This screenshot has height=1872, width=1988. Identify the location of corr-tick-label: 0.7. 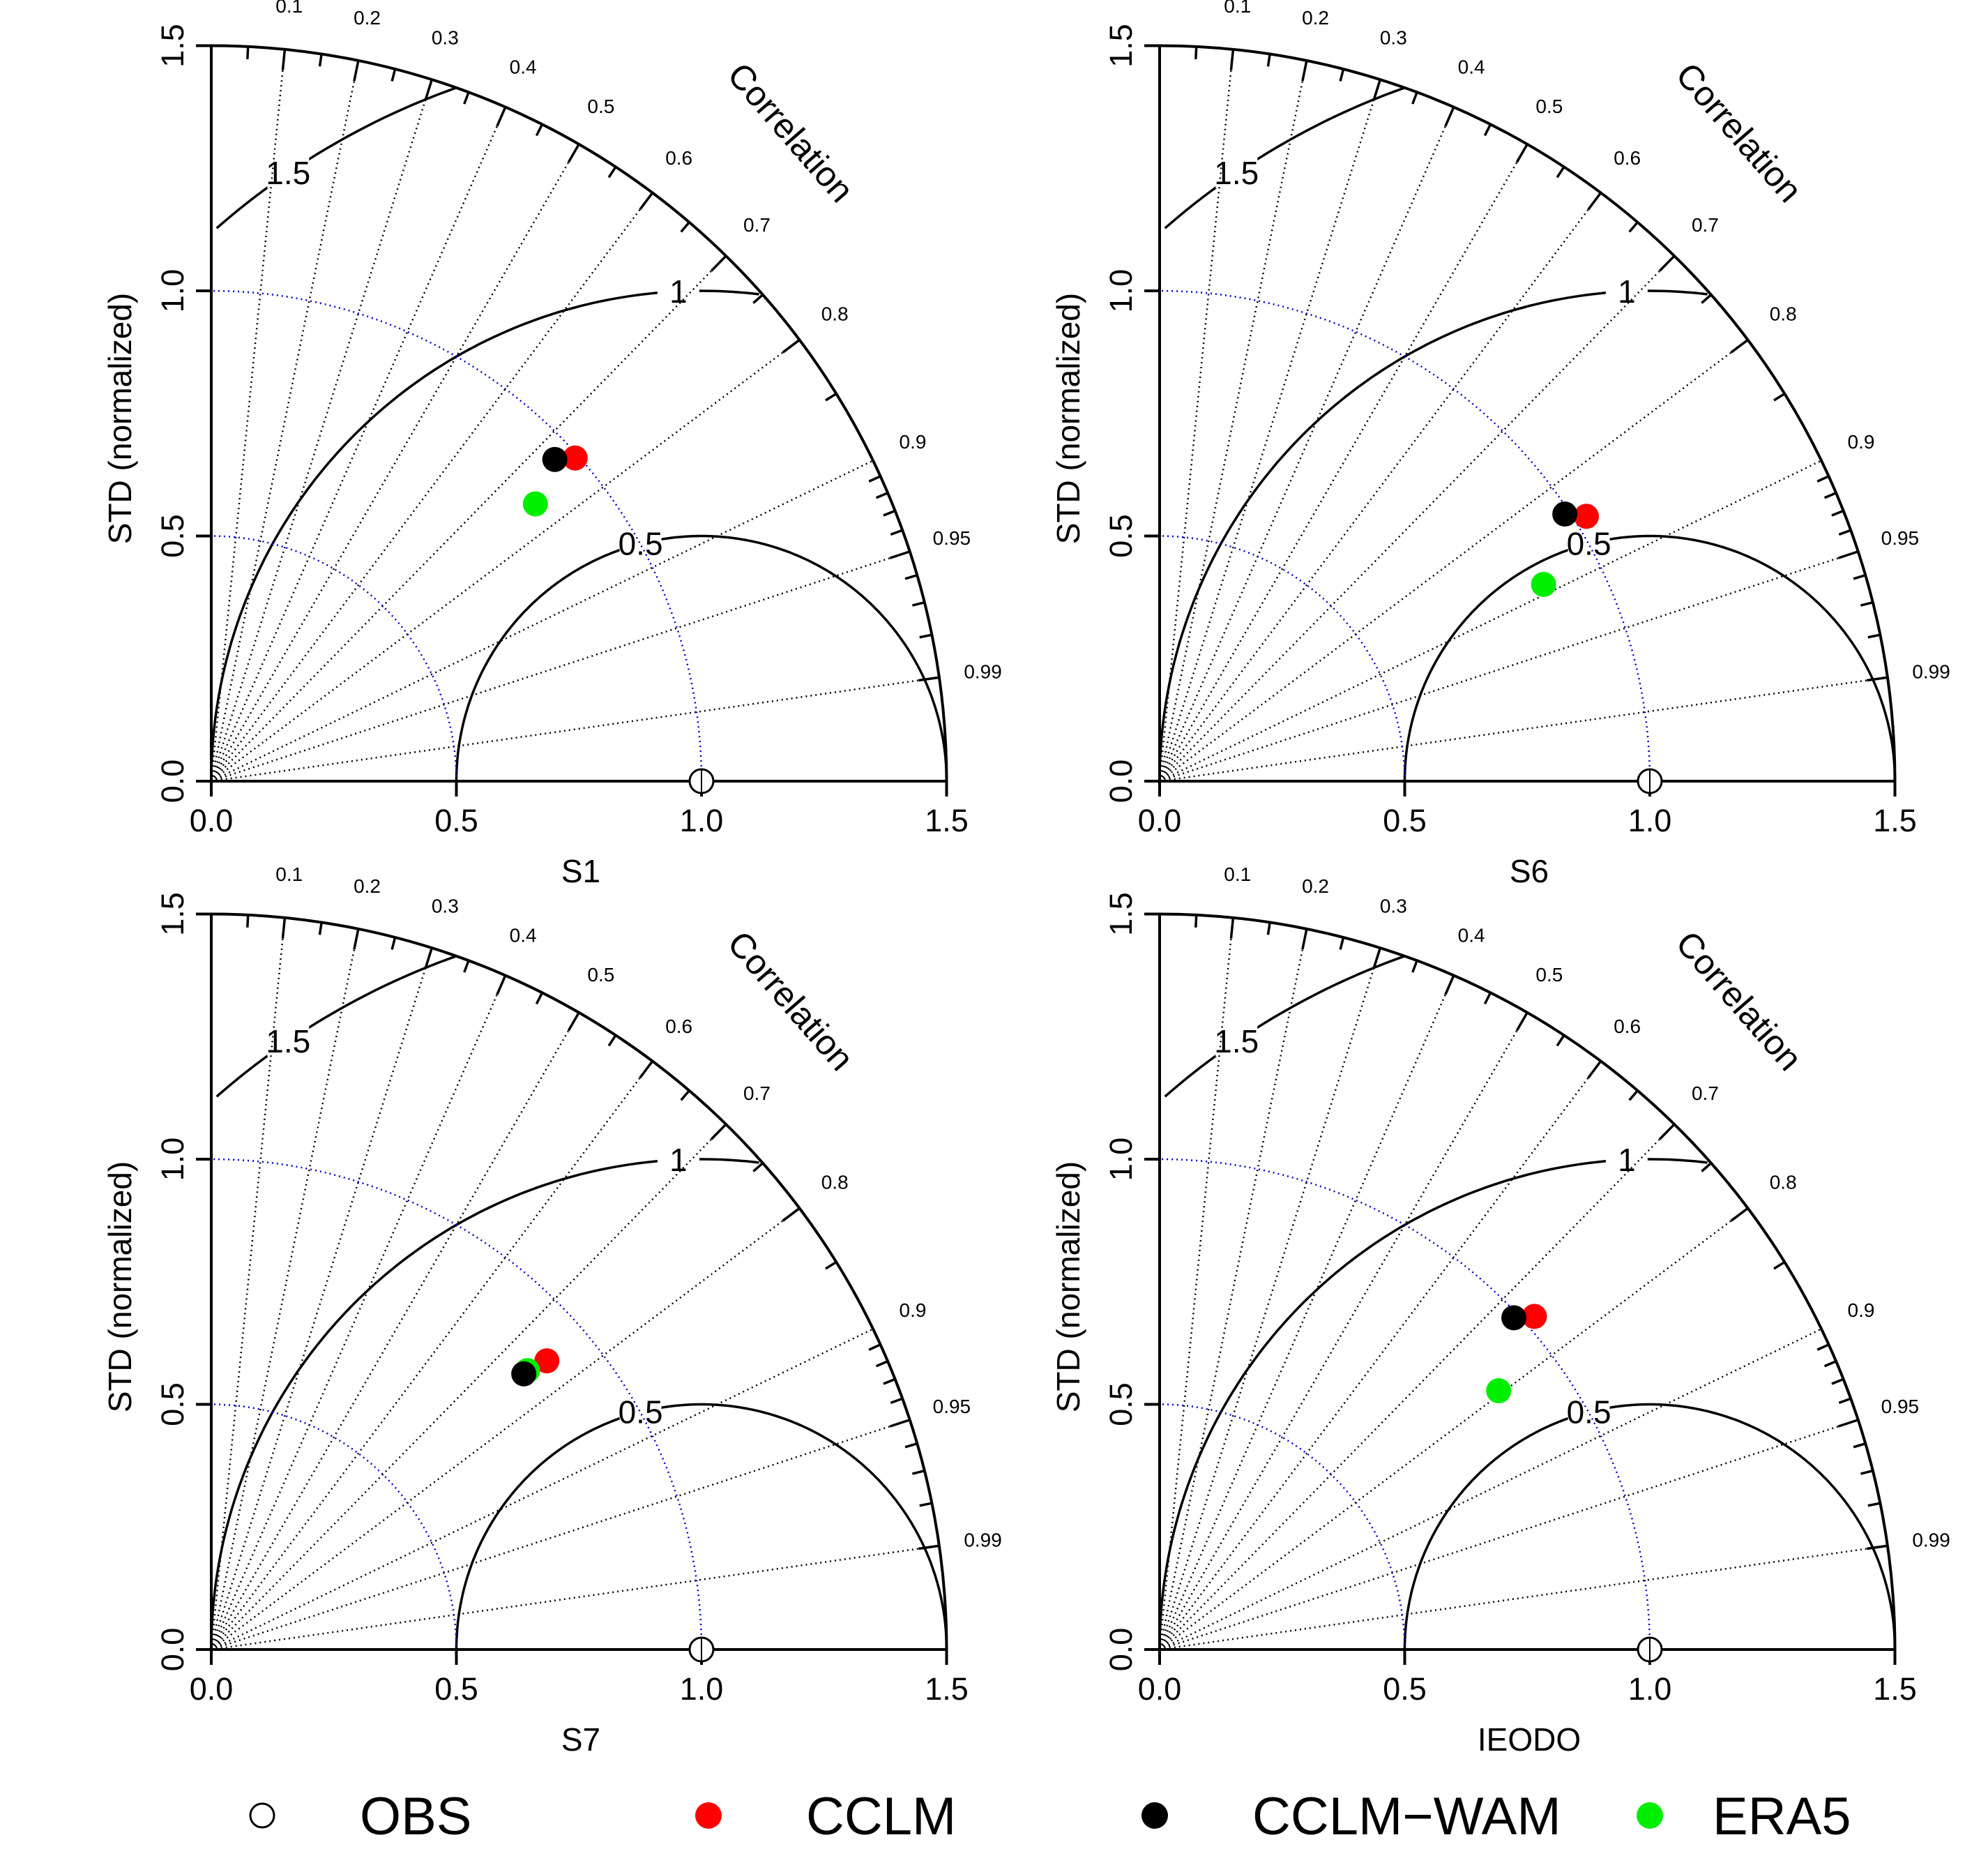
(757, 225).